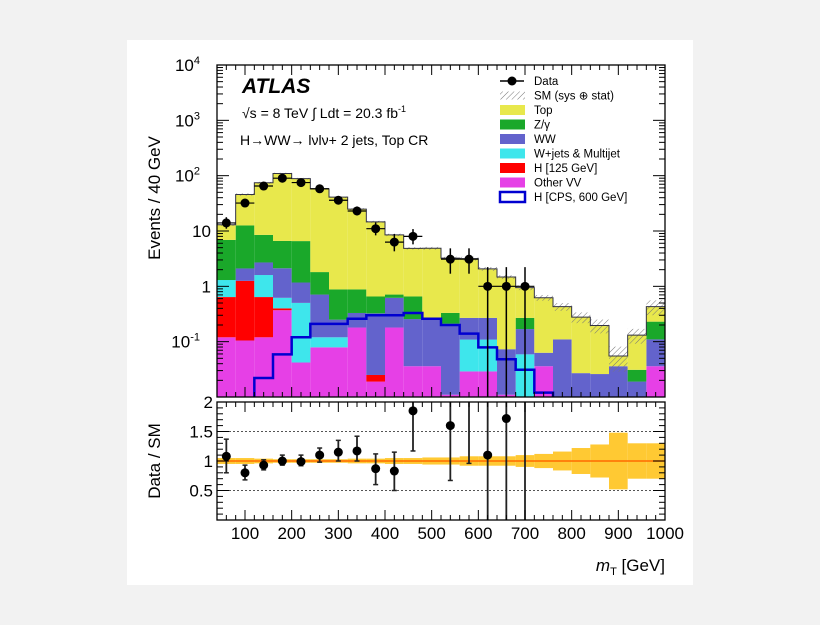 Image resolution: width=820 pixels, height=625 pixels. What do you see at coordinates (565, 169) in the screenshot?
I see `legend-label: H [125 GeV]` at bounding box center [565, 169].